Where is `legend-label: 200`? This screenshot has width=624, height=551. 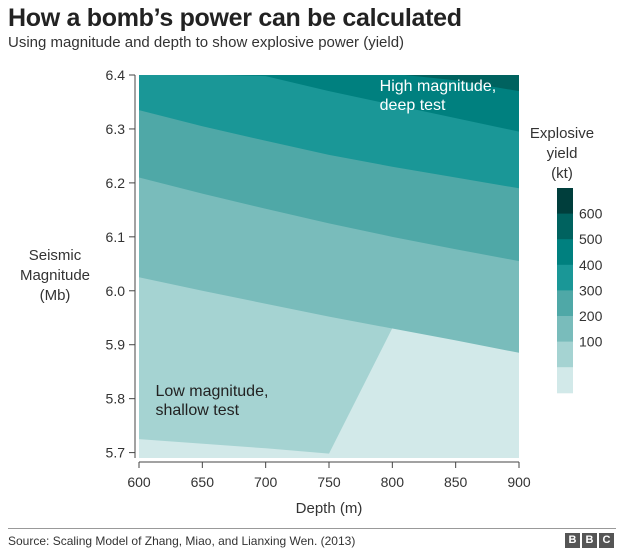
legend-label: 200 is located at coordinates (591, 316).